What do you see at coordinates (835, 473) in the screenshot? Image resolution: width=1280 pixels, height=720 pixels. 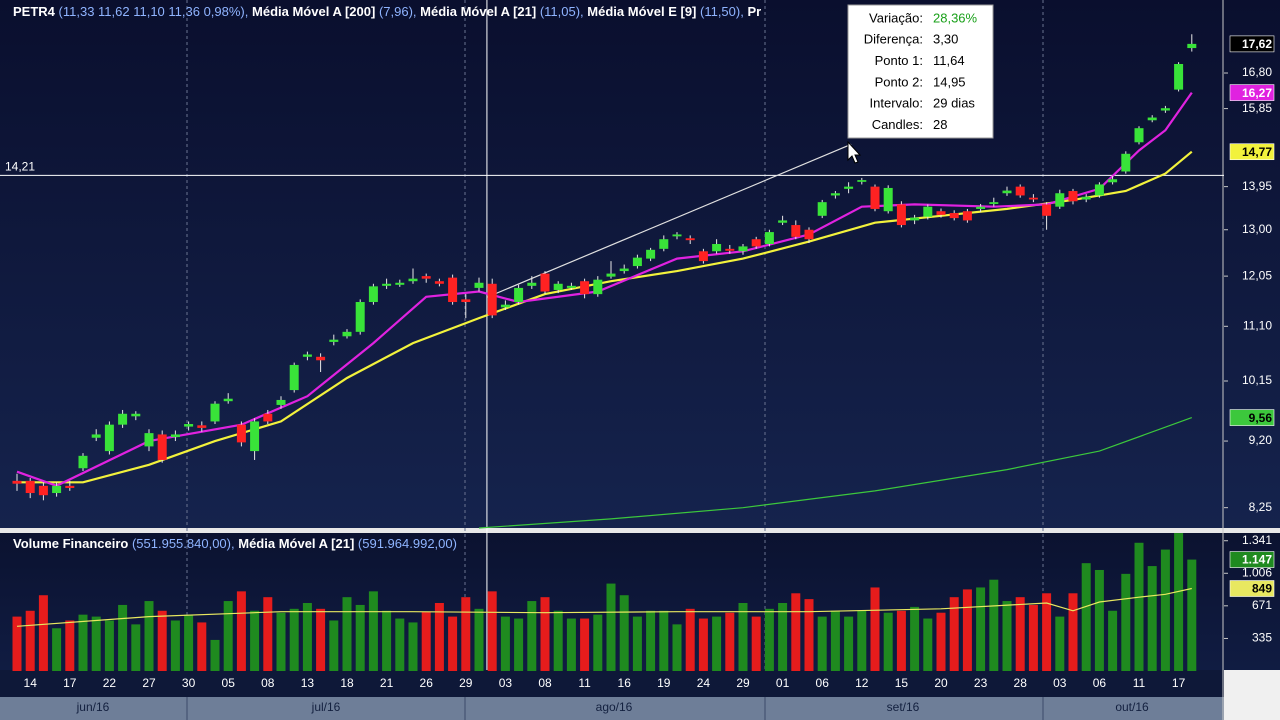 I see `ma-line` at bounding box center [835, 473].